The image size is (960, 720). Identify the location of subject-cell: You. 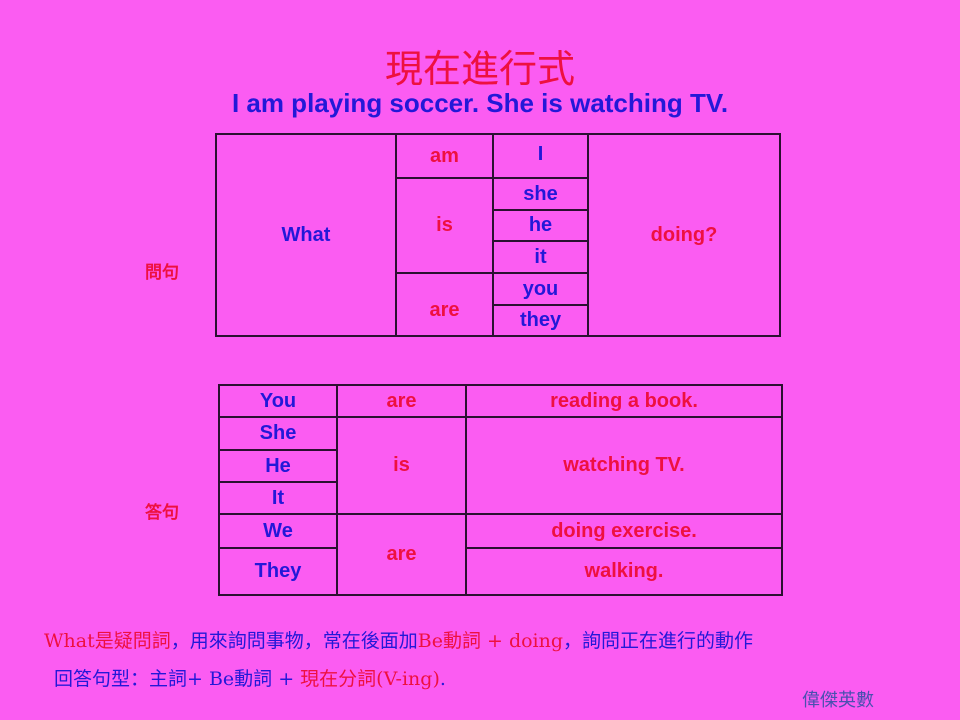
(278, 401).